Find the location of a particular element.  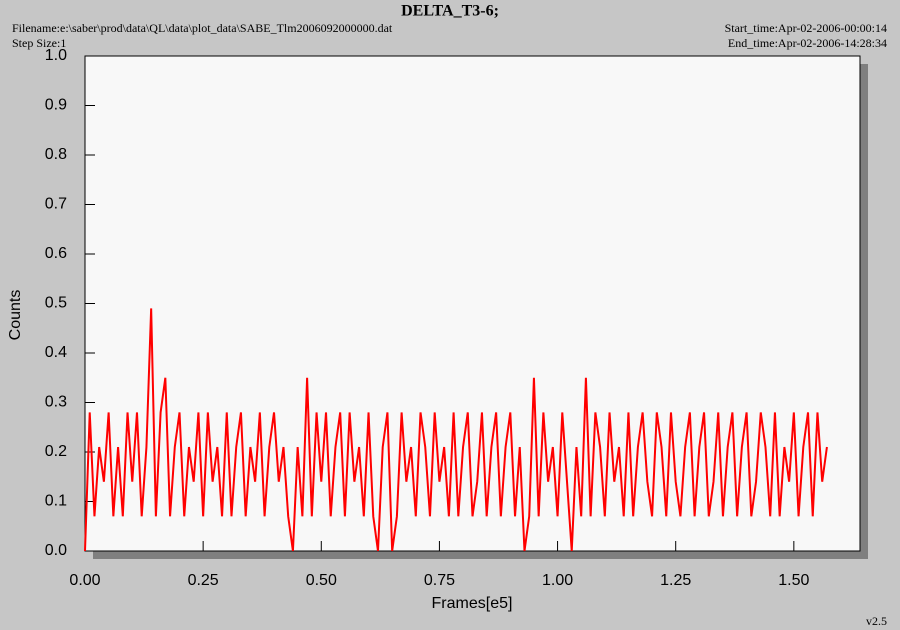

y-tick-label: 0.8 is located at coordinates (56, 154).